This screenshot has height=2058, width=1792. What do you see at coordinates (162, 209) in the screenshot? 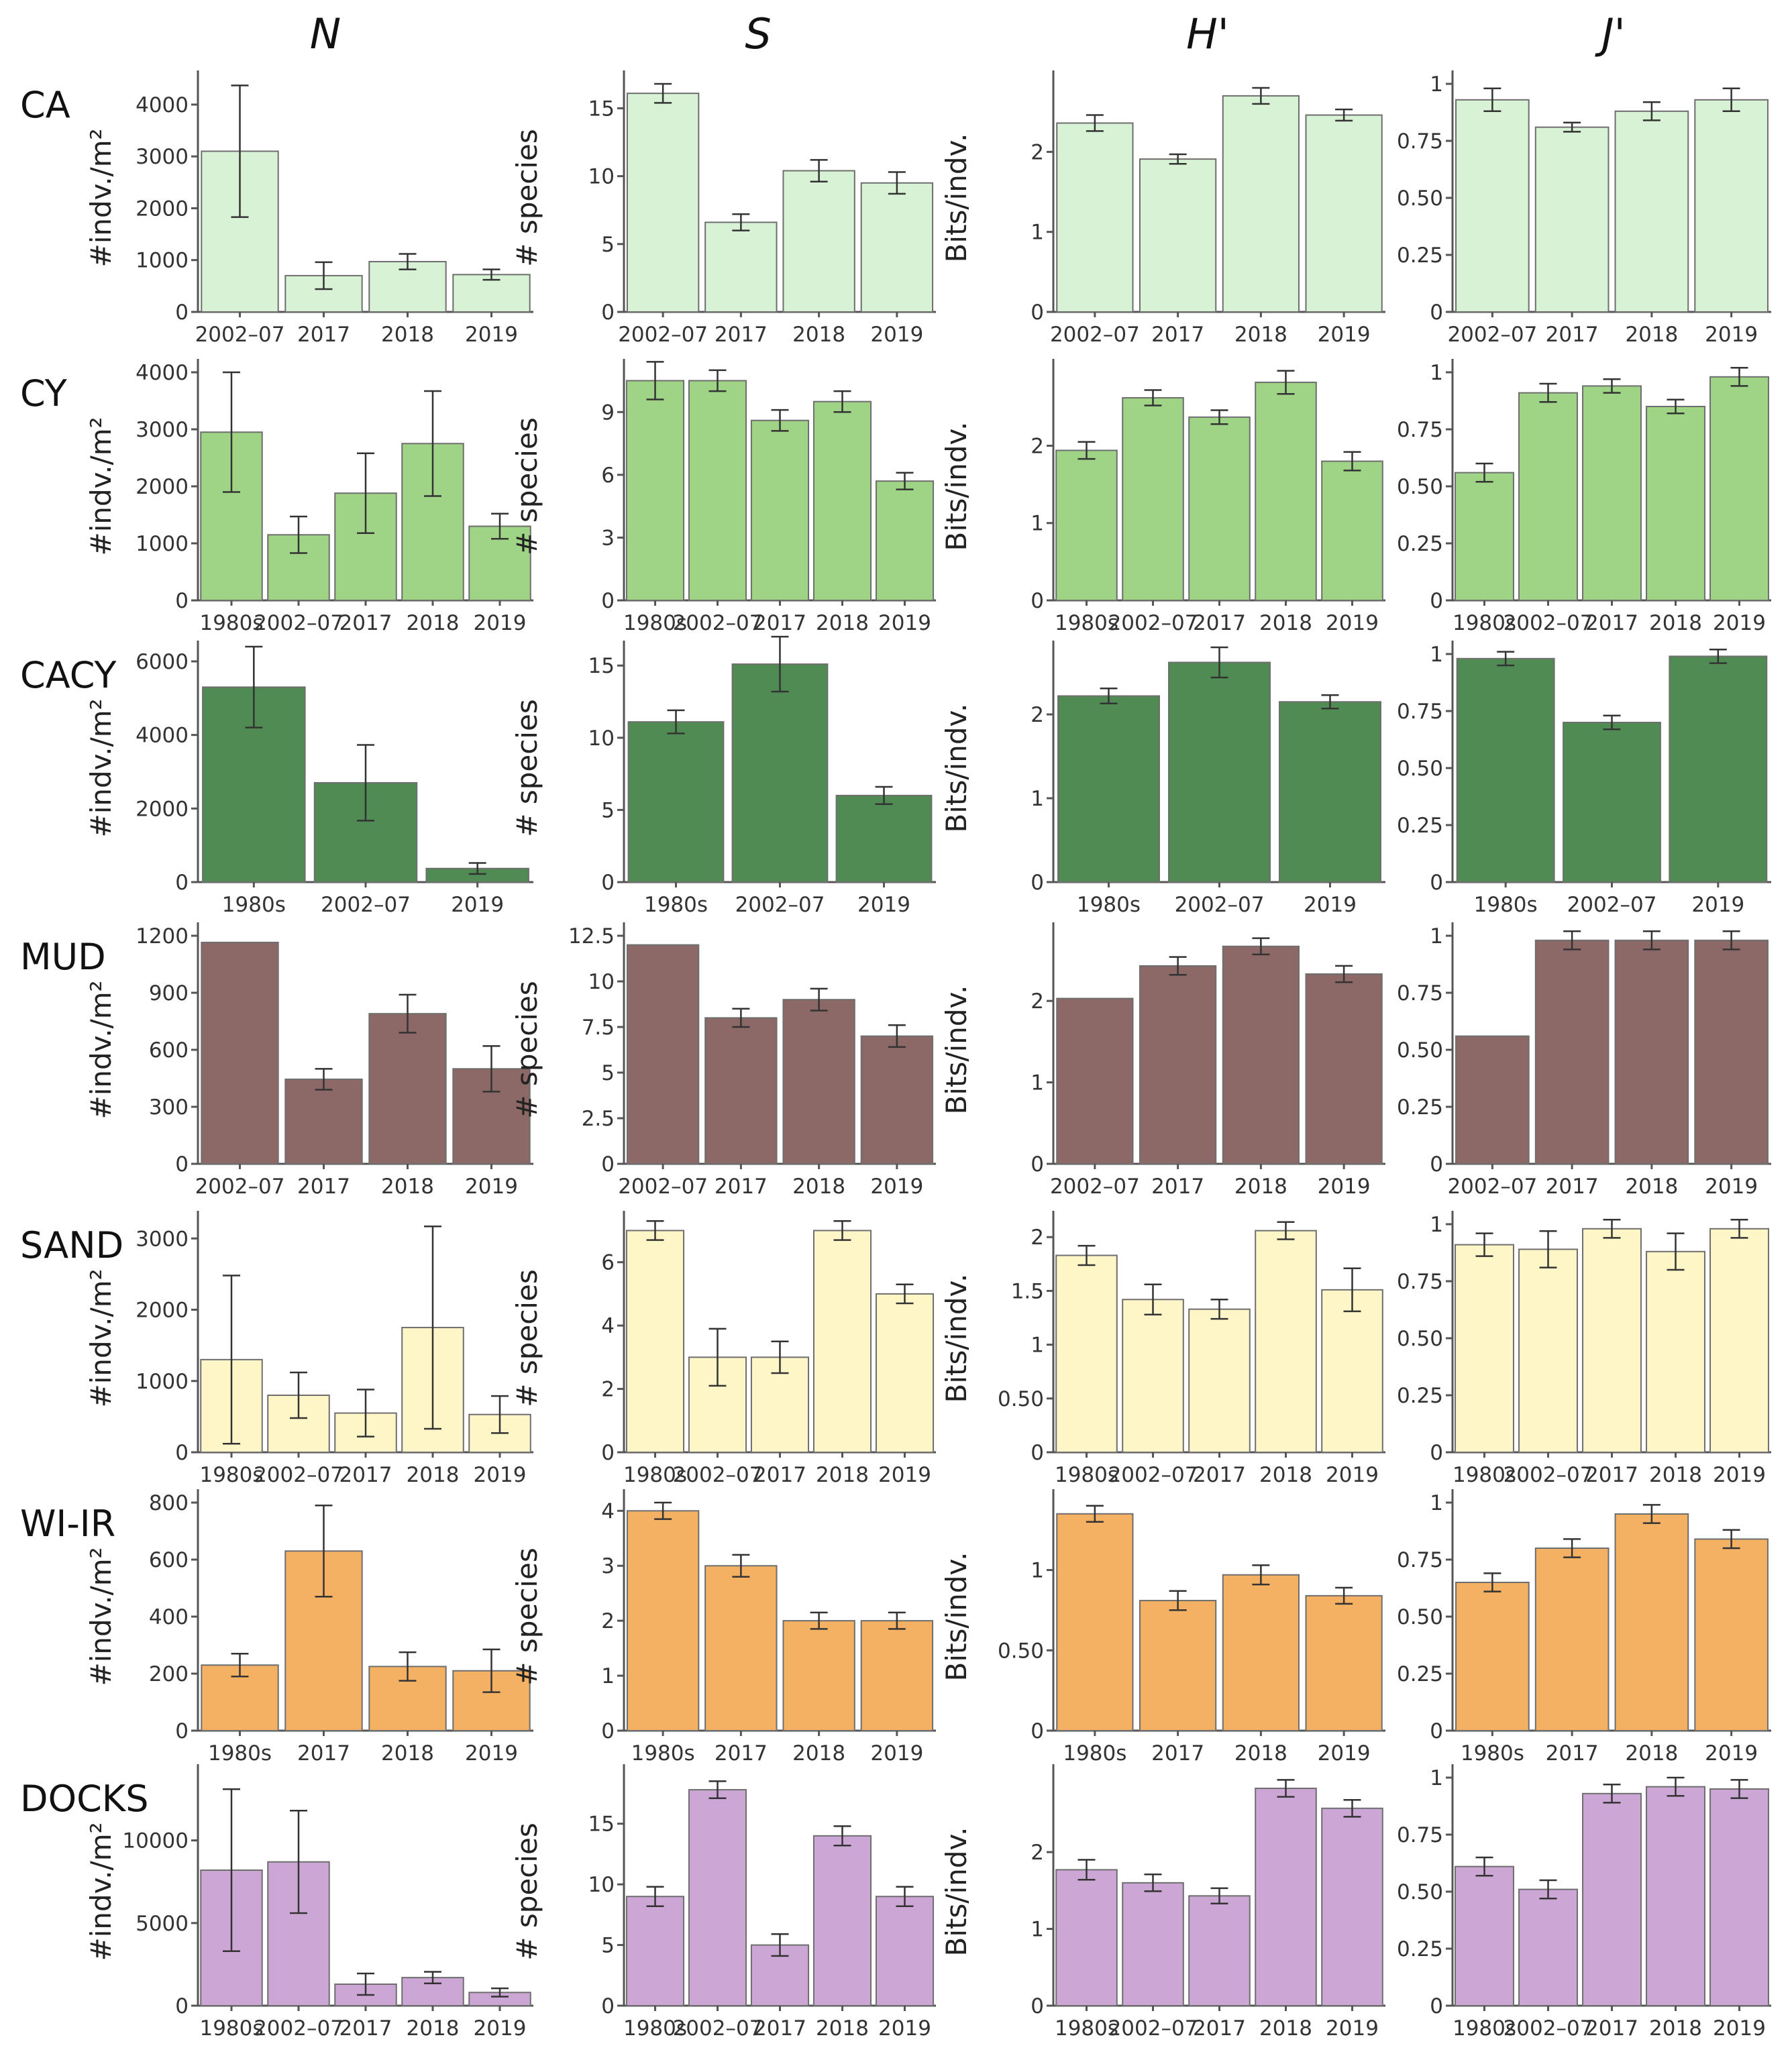
I see `y-tick-label: 2000` at bounding box center [162, 209].